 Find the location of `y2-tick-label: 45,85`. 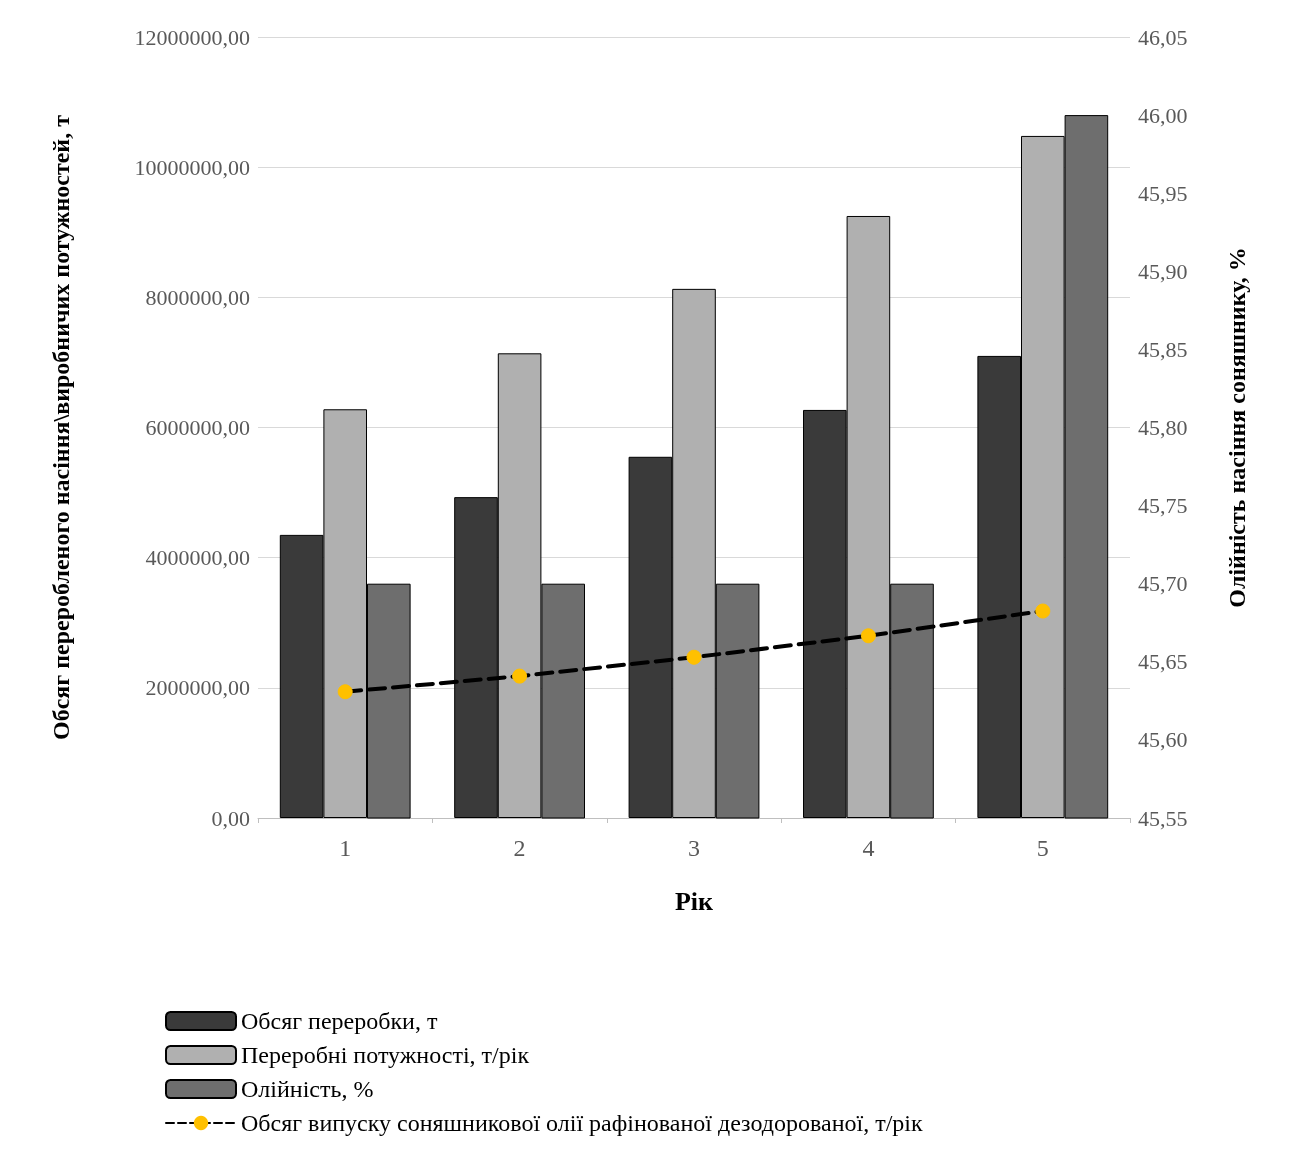

y2-tick-label: 45,85 is located at coordinates (1163, 349).